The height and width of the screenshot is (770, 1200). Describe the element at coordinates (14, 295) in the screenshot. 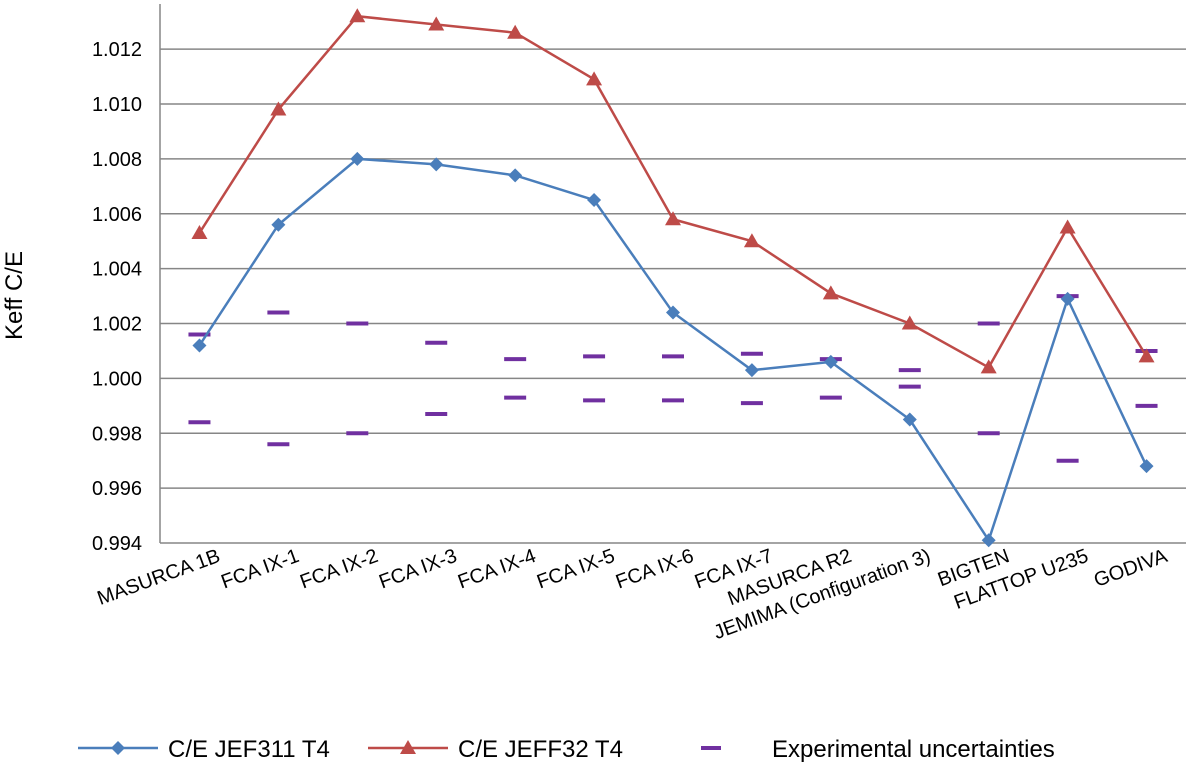

I see `y-axis-title: Keff C/E` at that location.